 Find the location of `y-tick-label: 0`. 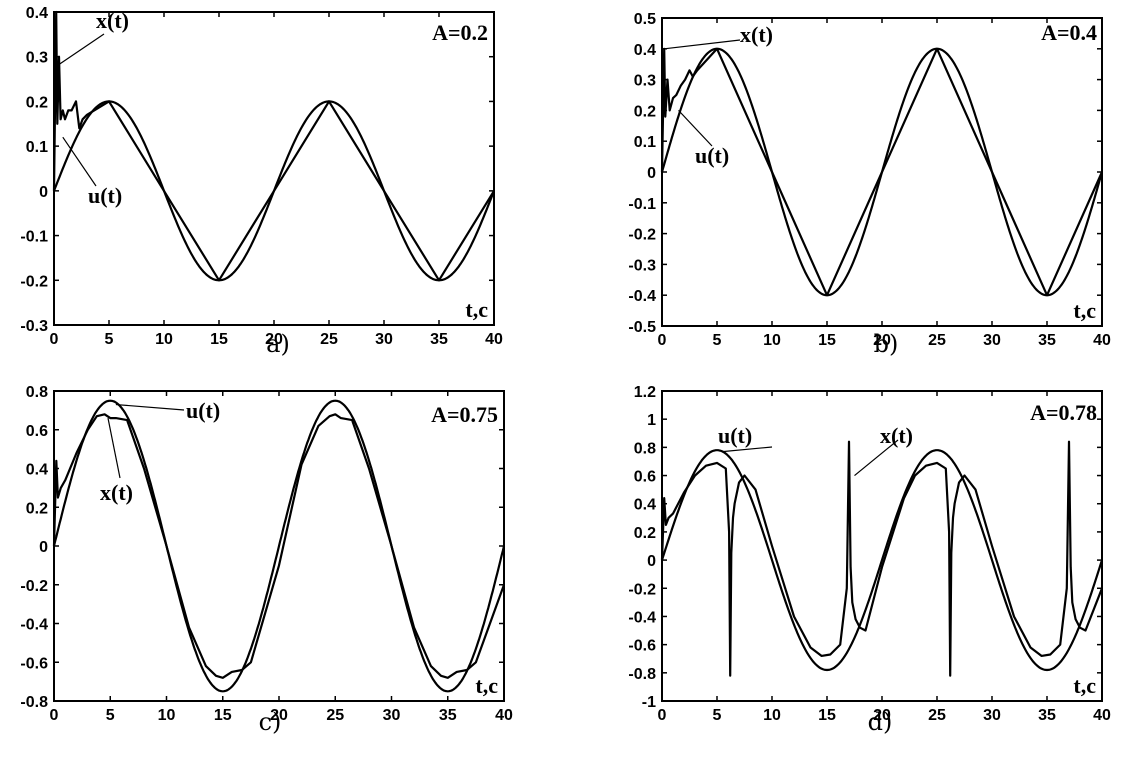

y-tick-label: 0 is located at coordinates (651, 561).